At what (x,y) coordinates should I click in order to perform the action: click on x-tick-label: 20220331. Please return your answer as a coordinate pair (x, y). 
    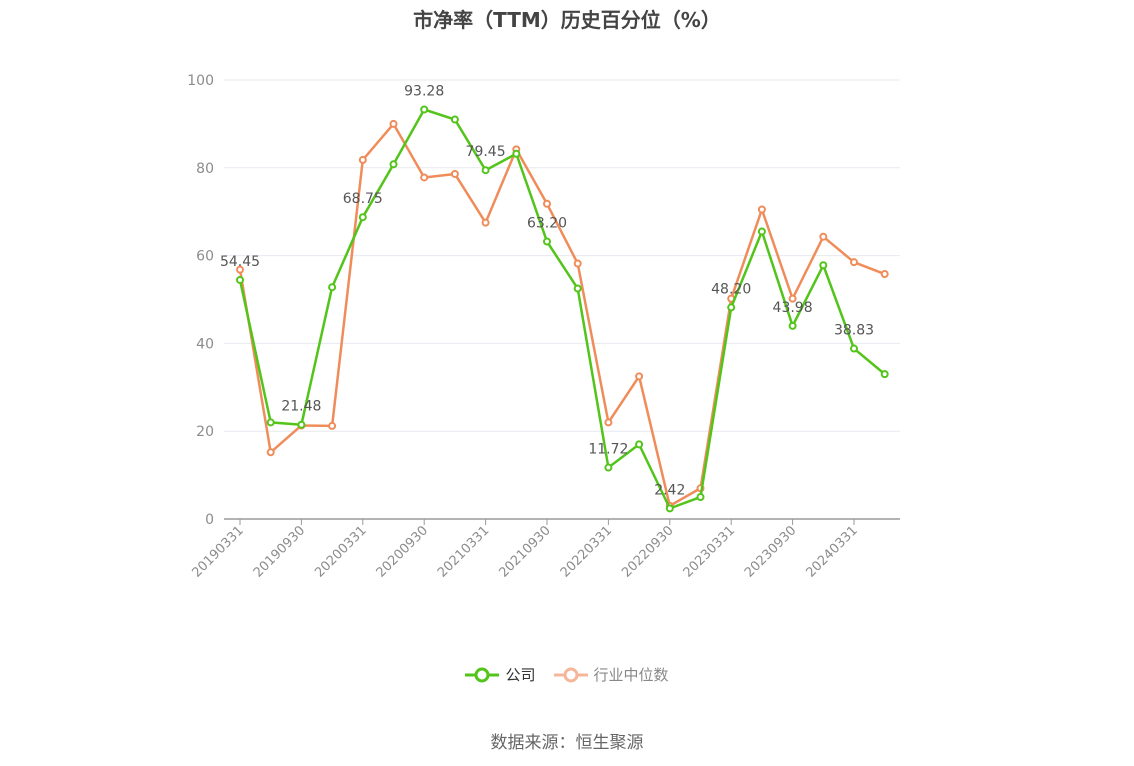
    Looking at the image, I should click on (586, 551).